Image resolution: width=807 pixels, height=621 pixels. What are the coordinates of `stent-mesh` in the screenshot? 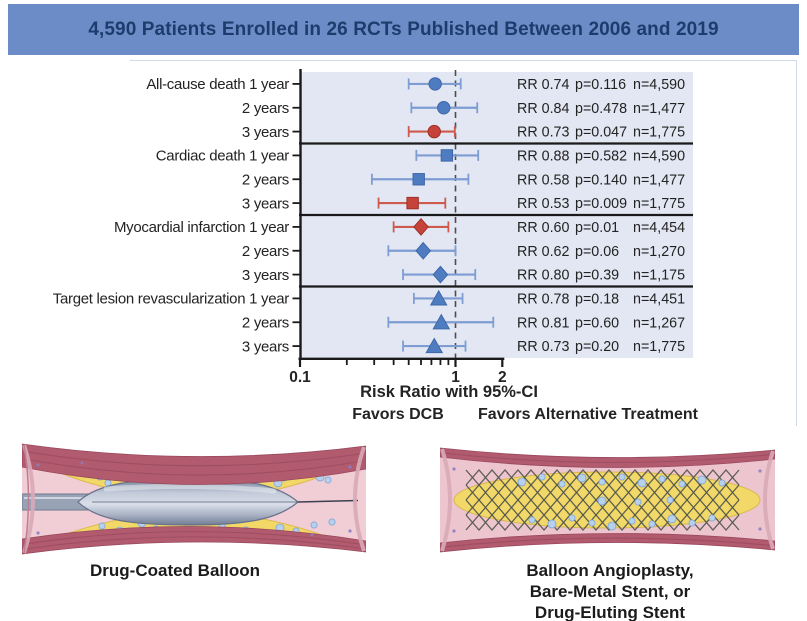 It's located at (602, 500).